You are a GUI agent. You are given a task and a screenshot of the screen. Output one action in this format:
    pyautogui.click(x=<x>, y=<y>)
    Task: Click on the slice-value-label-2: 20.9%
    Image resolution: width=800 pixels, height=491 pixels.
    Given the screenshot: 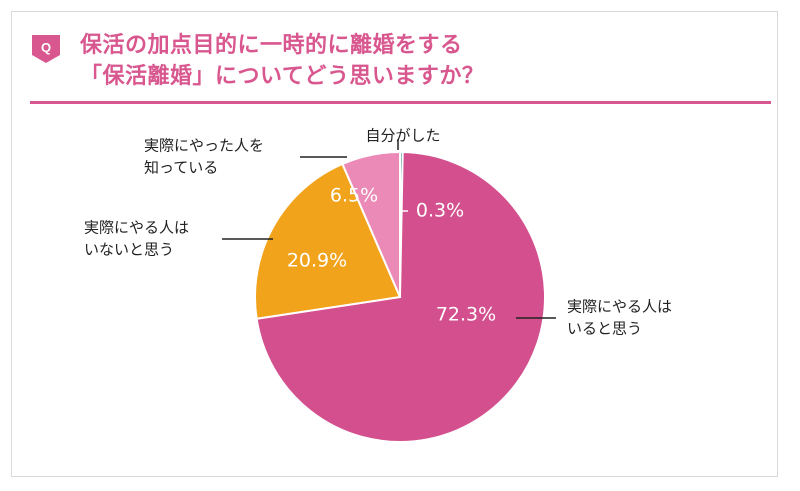 What is the action you would take?
    pyautogui.click(x=317, y=261)
    